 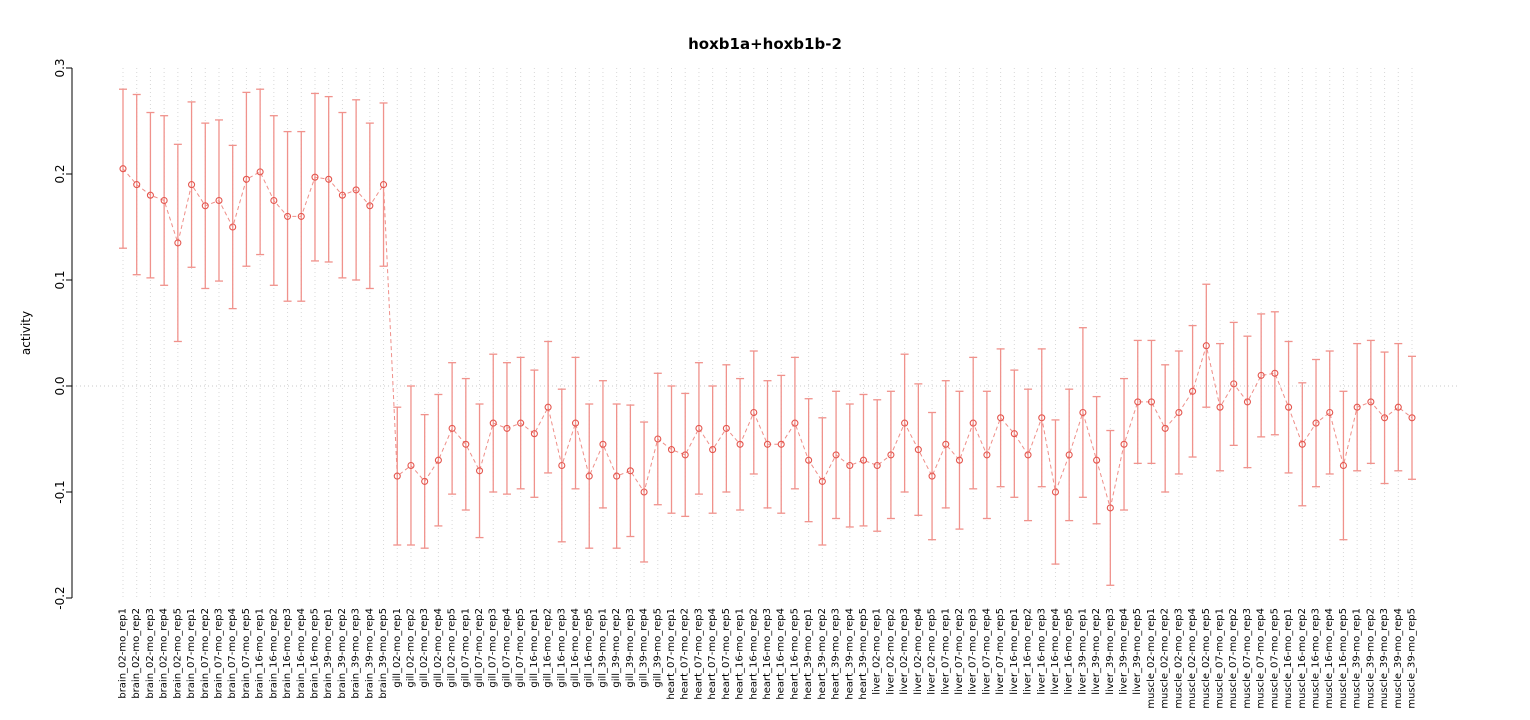 What do you see at coordinates (561, 648) in the screenshot?
I see `x-tick-label: gill_16-mo_rep3` at bounding box center [561, 648].